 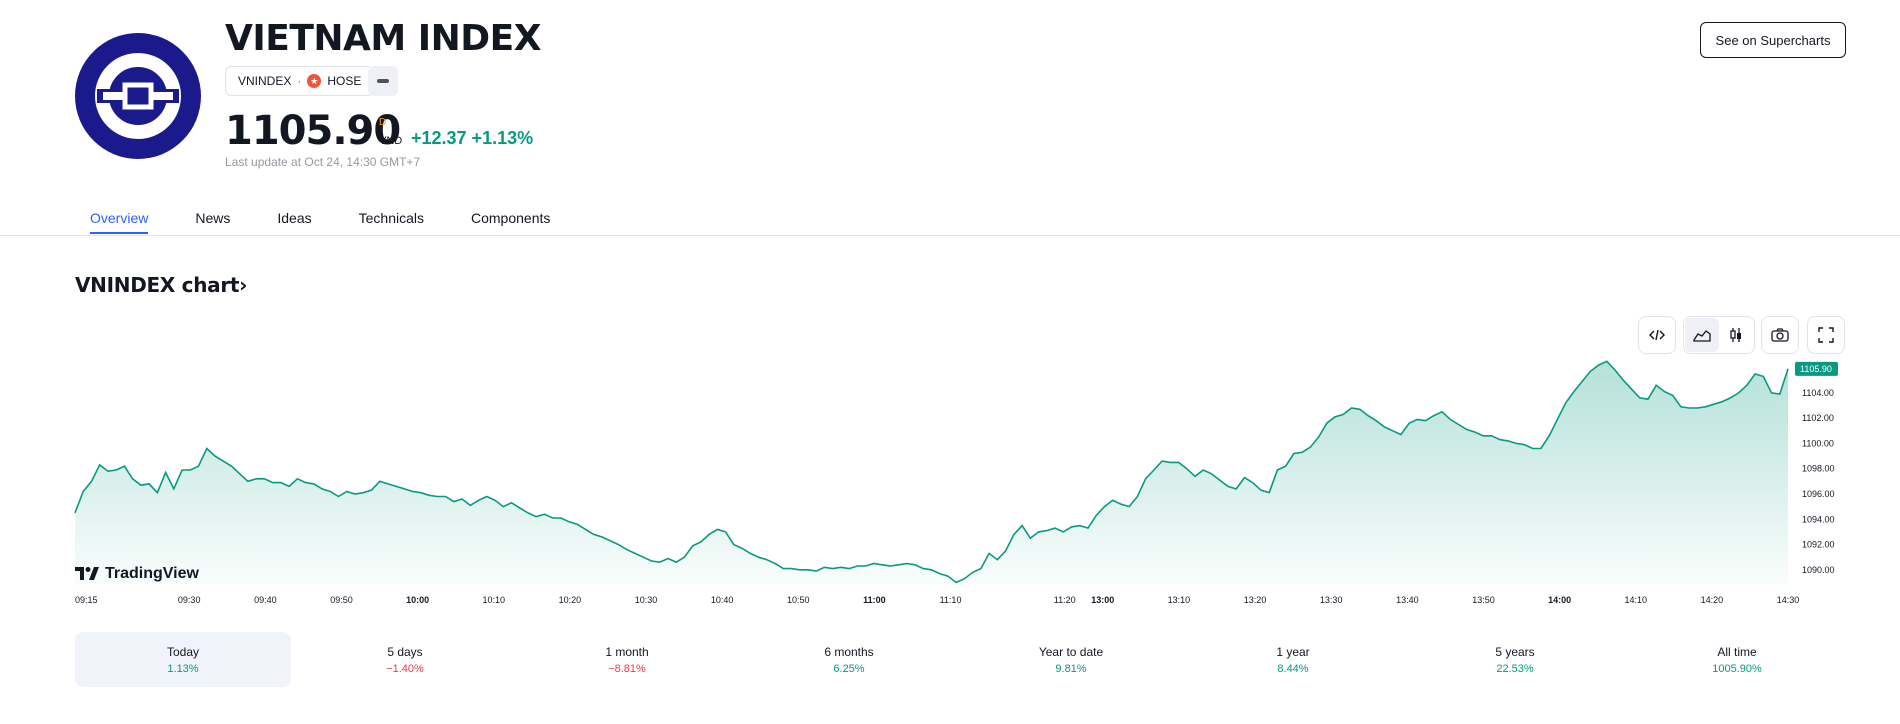 I want to click on tradingview-logo-icon, so click(x=87, y=573).